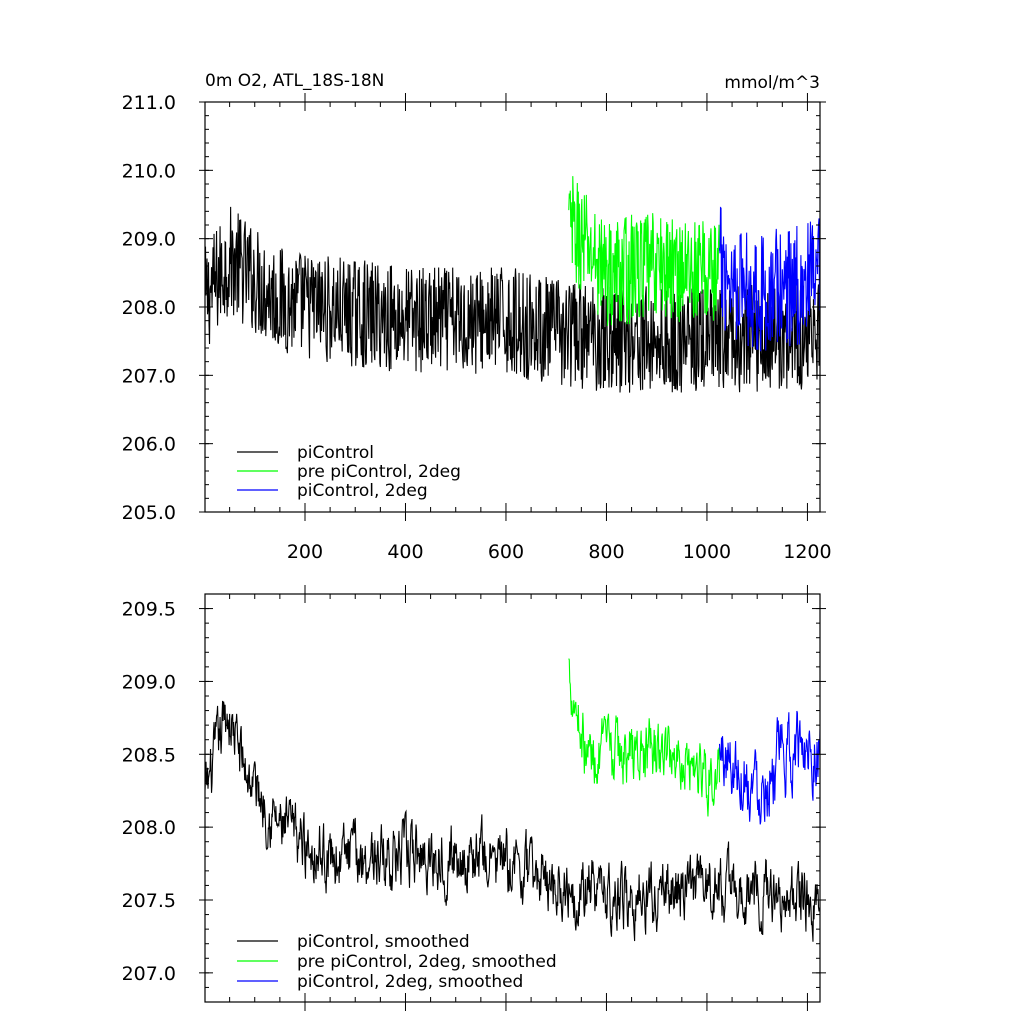 The width and height of the screenshot is (1024, 1024). I want to click on x-tick-label: 800, so click(606, 552).